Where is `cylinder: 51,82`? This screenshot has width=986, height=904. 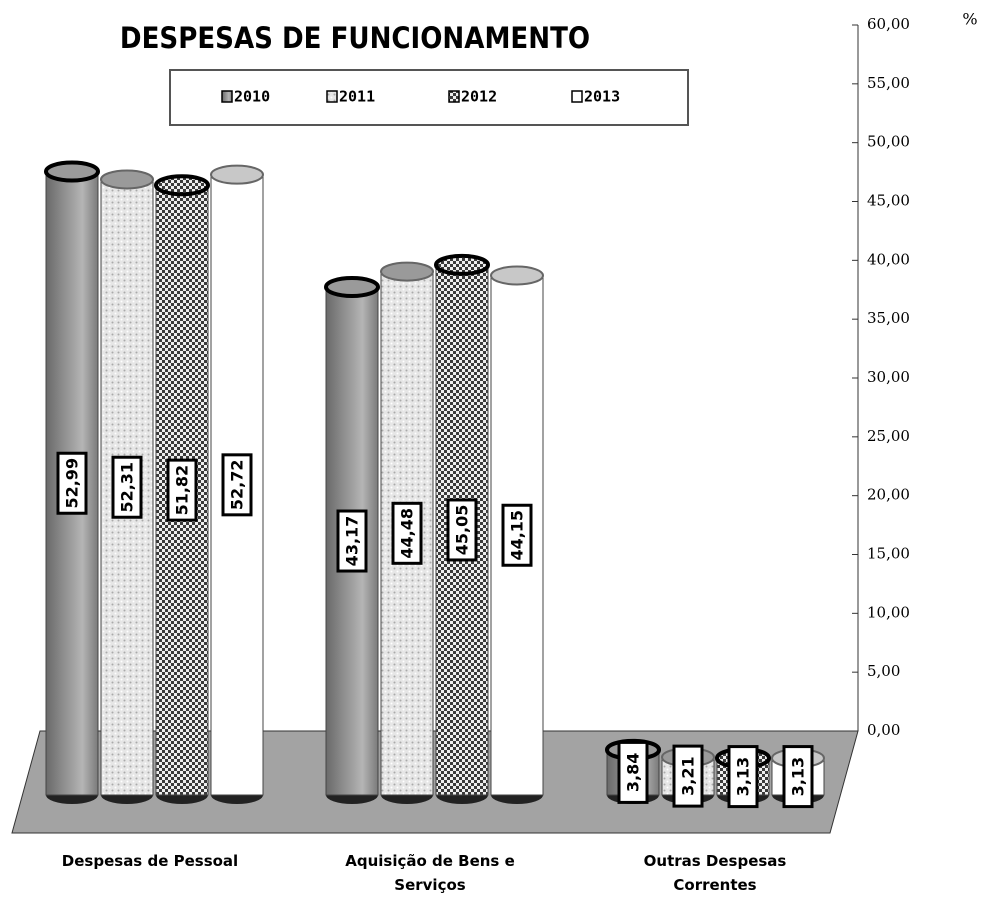 cylinder: 51,82 is located at coordinates (182, 489).